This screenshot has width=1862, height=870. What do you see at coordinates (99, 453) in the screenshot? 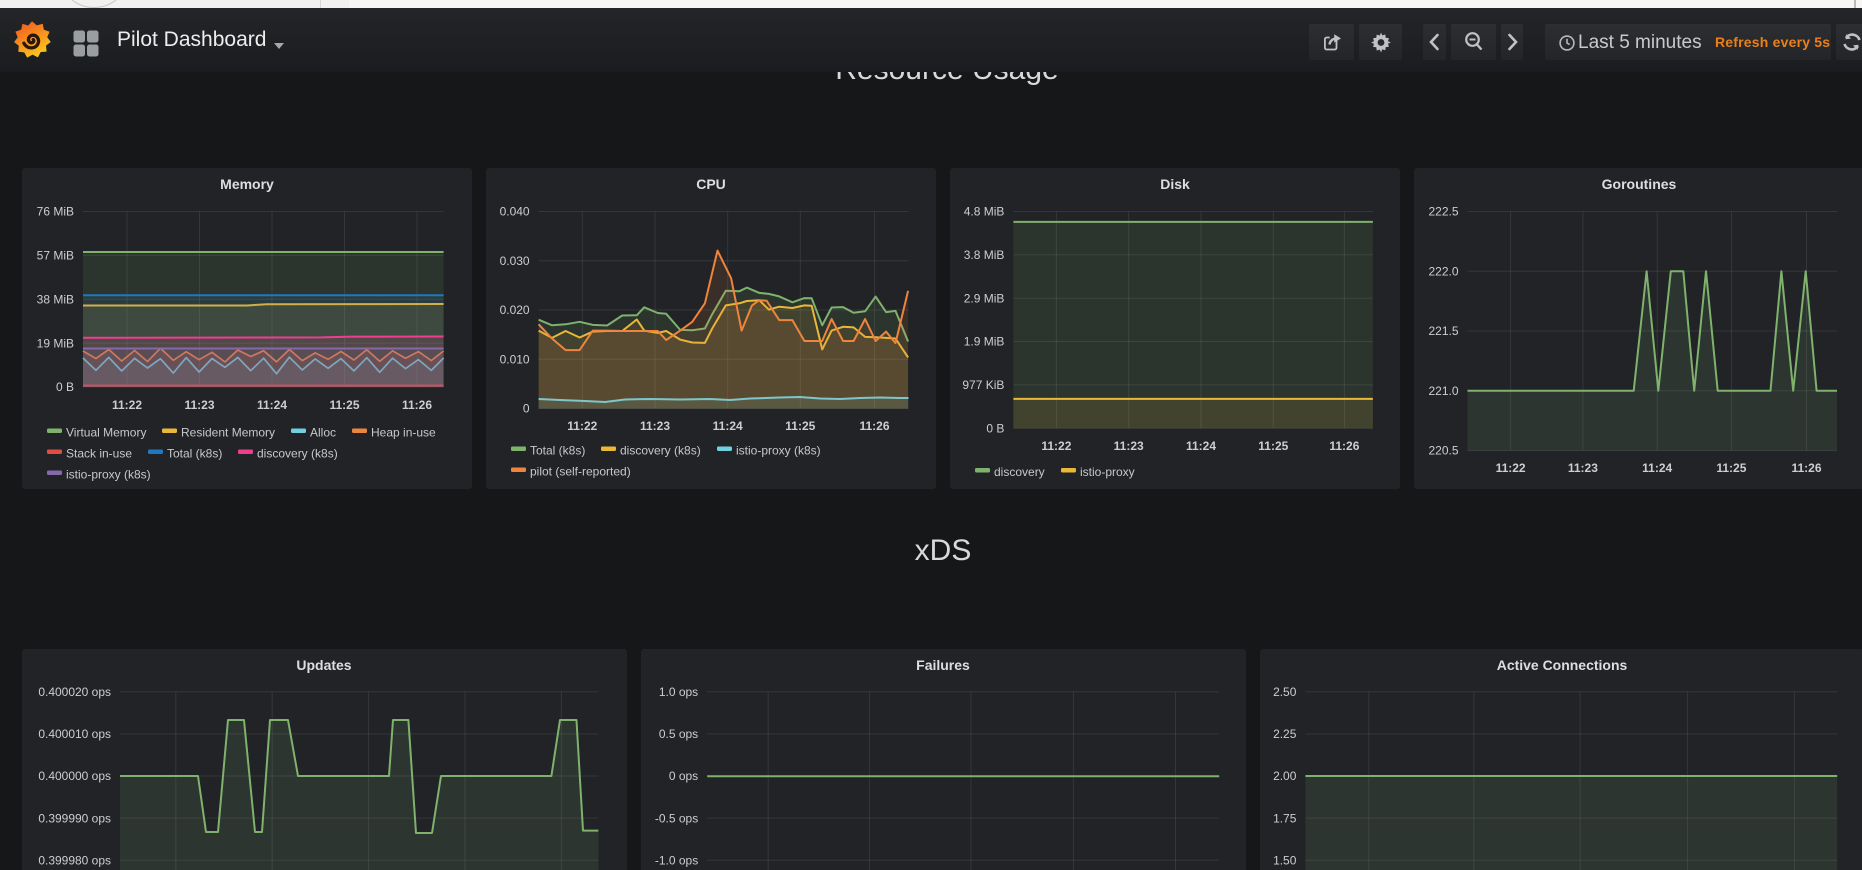
I see `svg-text: Stack in-use` at bounding box center [99, 453].